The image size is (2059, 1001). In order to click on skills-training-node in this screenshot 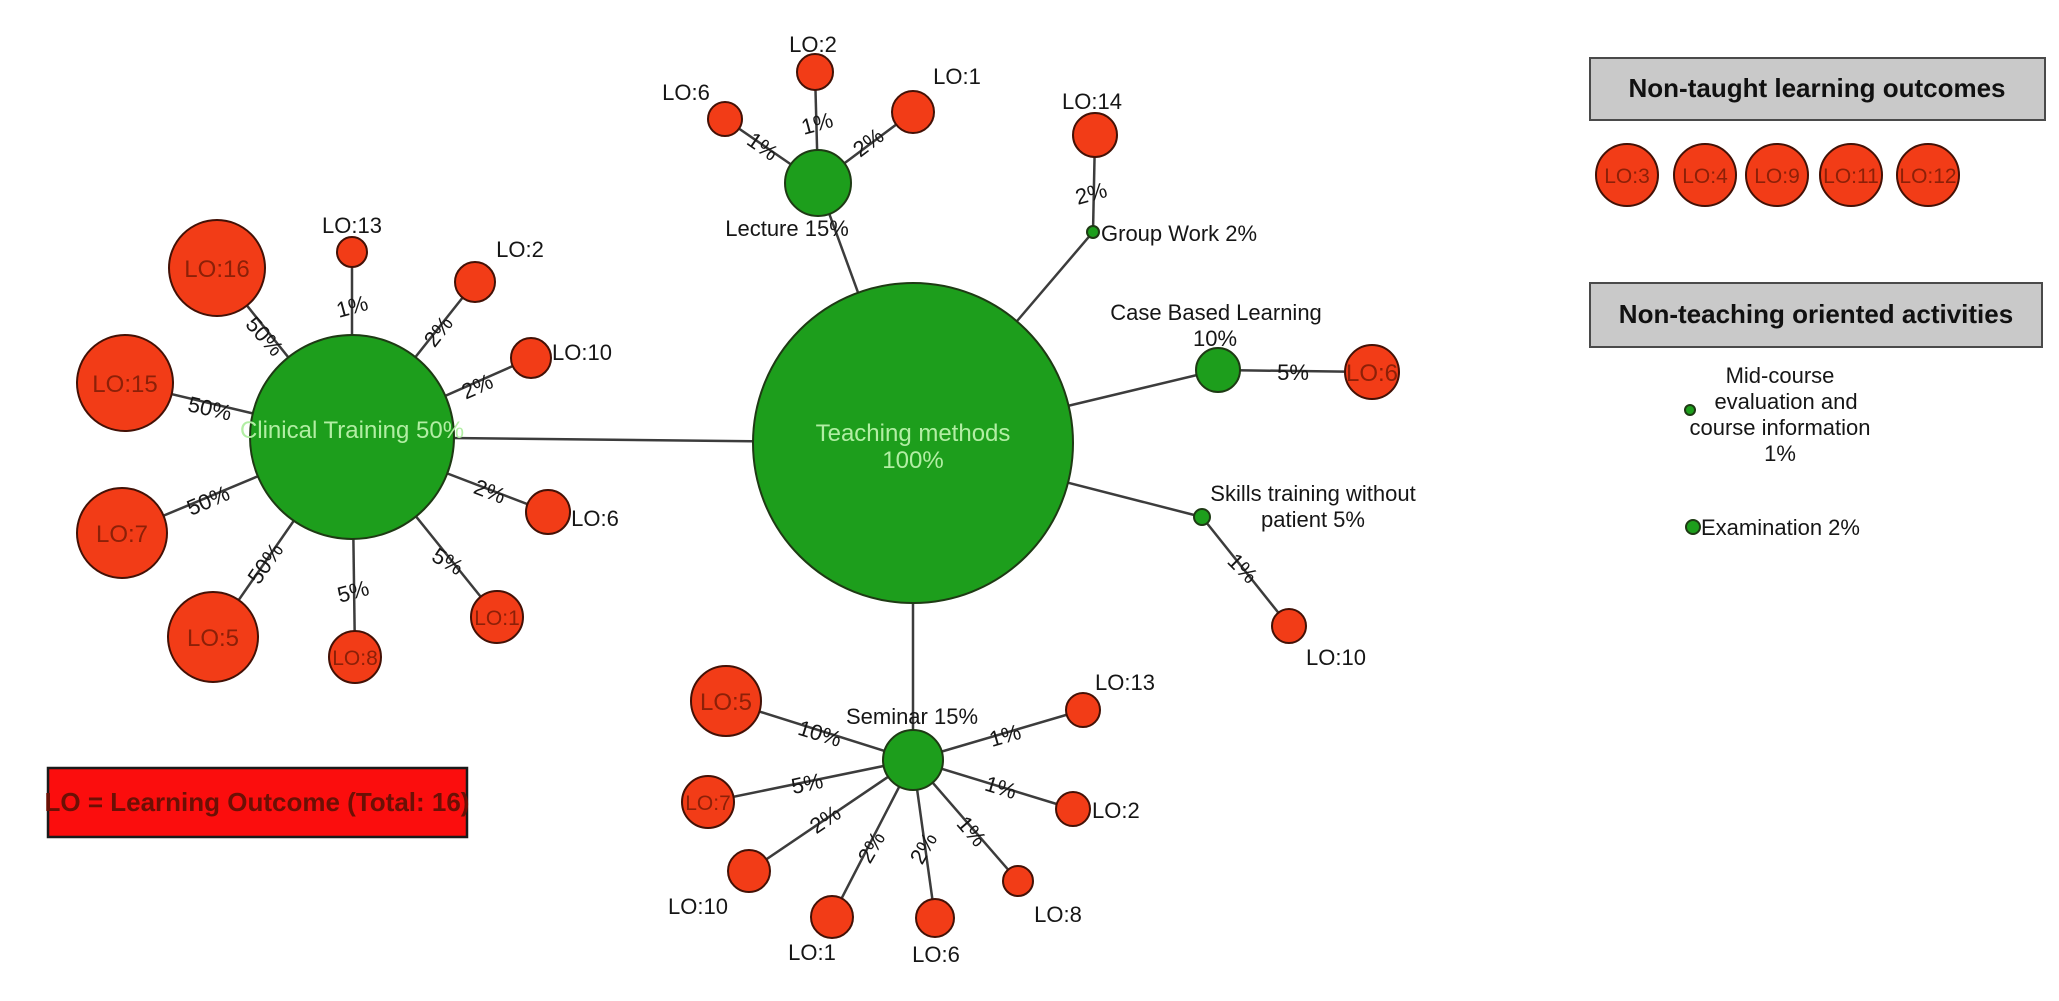, I will do `click(1202, 517)`.